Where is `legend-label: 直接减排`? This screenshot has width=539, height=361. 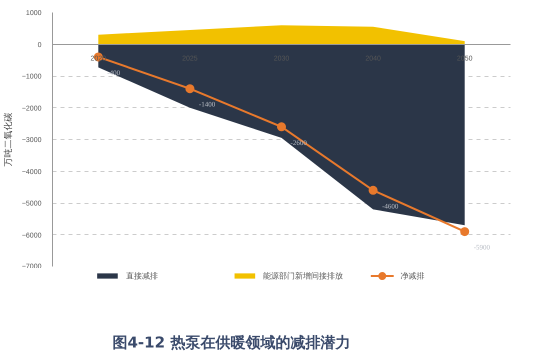 legend-label: 直接减排 is located at coordinates (142, 276).